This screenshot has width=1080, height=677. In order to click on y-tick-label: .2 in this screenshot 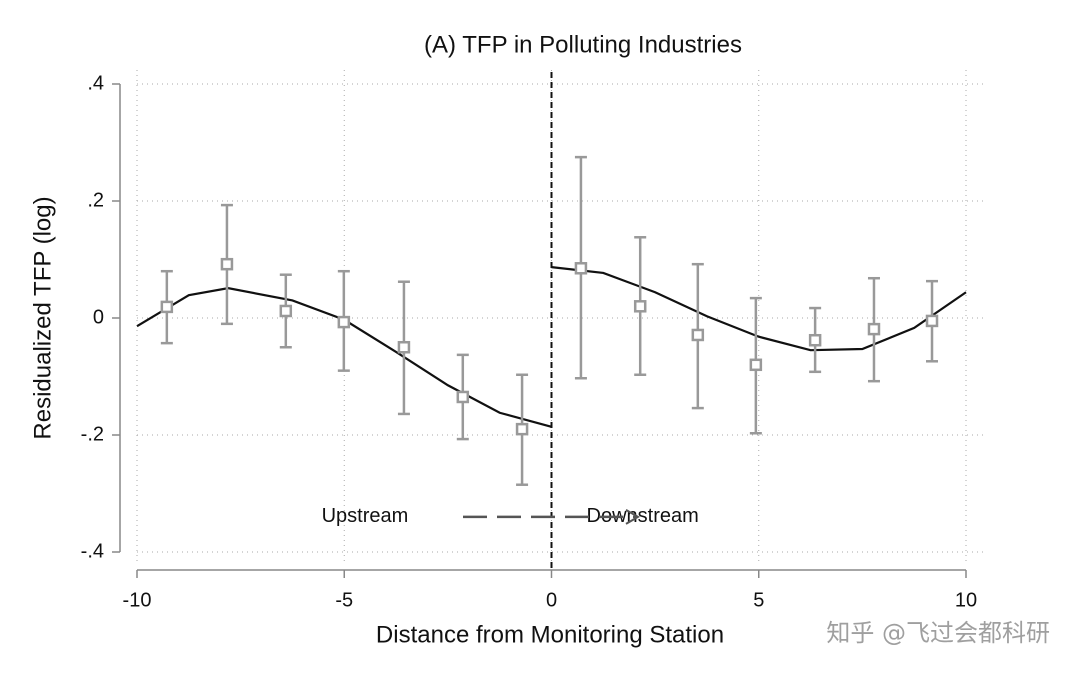, I will do `click(95, 200)`.